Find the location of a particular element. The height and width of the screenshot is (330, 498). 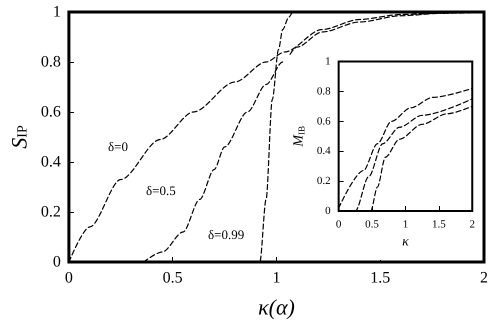

x-axis-title: κ(α) is located at coordinates (276, 307).